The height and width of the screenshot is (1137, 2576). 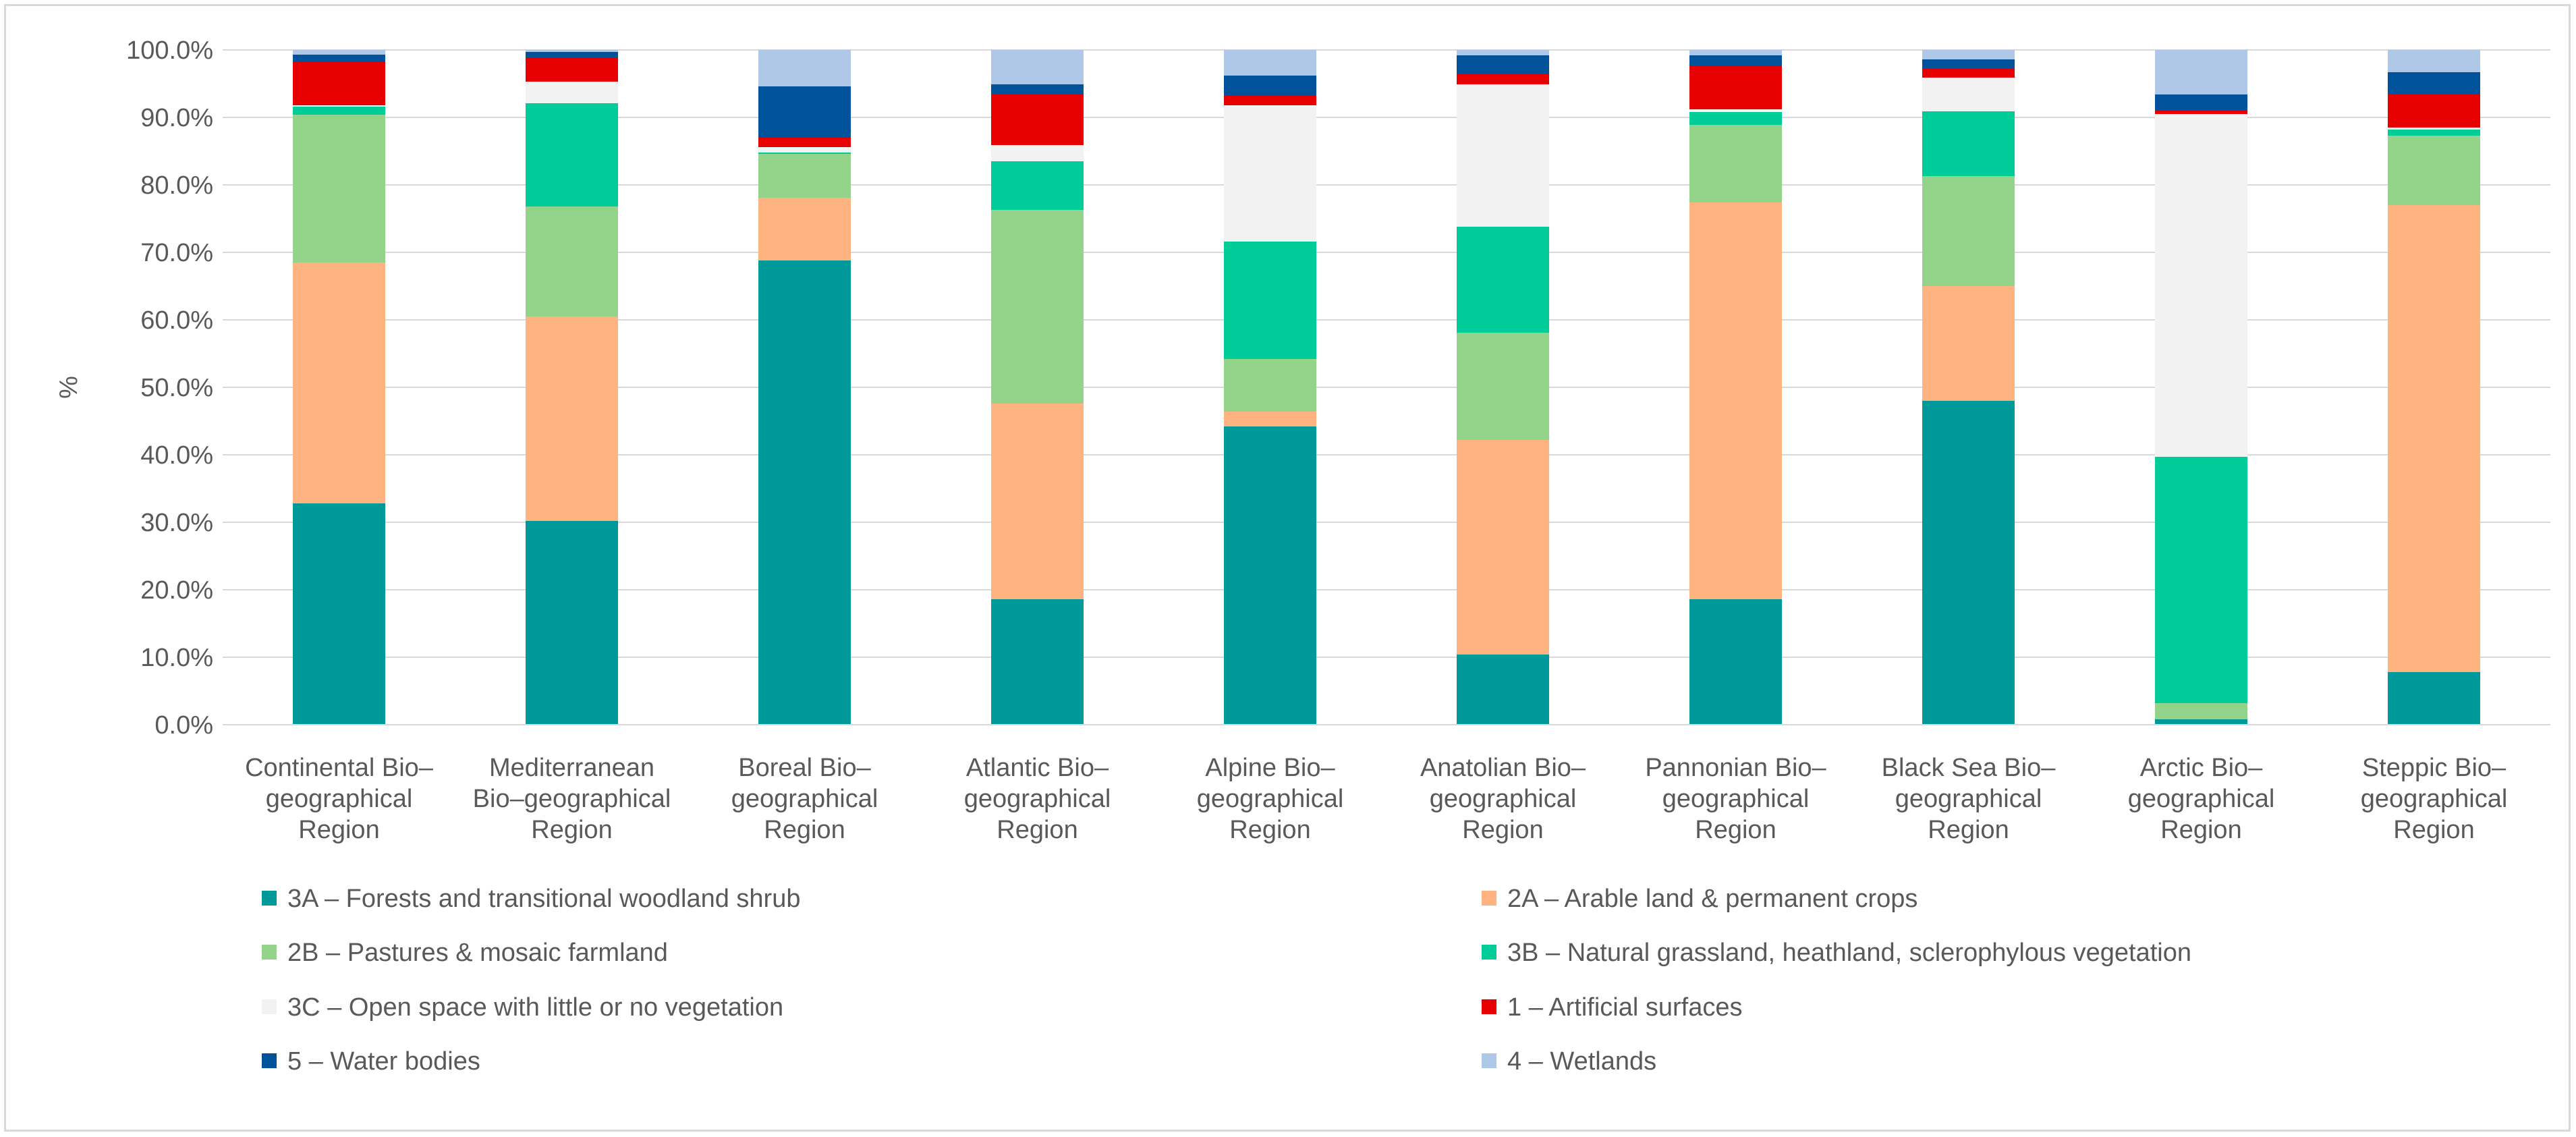 I want to click on legend-entry: 2B – Pastures & mosaic farmland, so click(x=477, y=953).